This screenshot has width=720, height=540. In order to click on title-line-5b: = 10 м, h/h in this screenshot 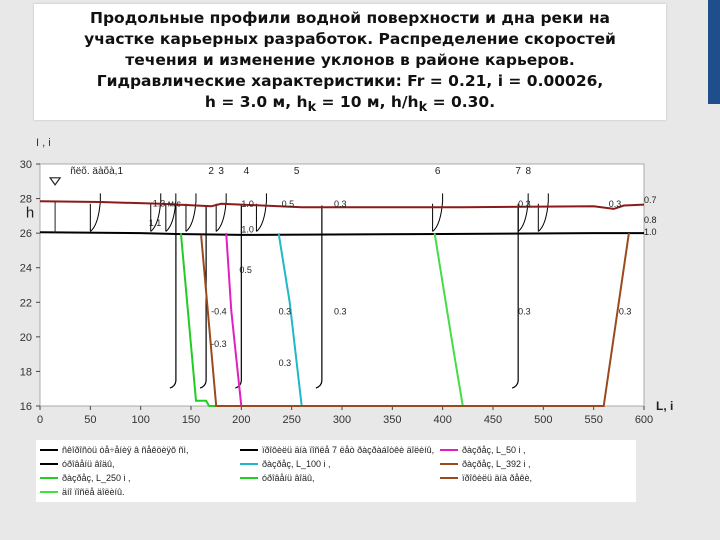, I will do `click(367, 102)`.